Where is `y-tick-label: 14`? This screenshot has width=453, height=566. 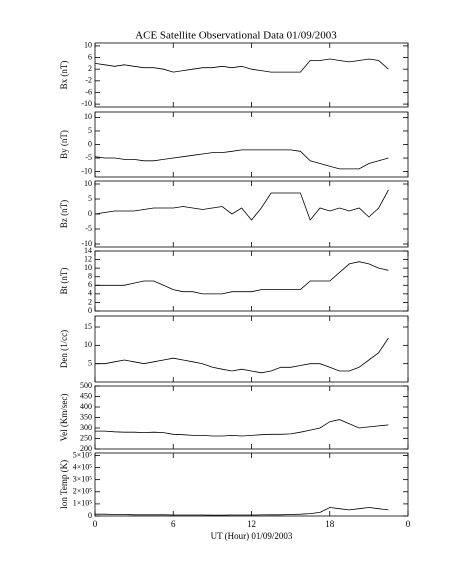 y-tick-label: 14 is located at coordinates (88, 250).